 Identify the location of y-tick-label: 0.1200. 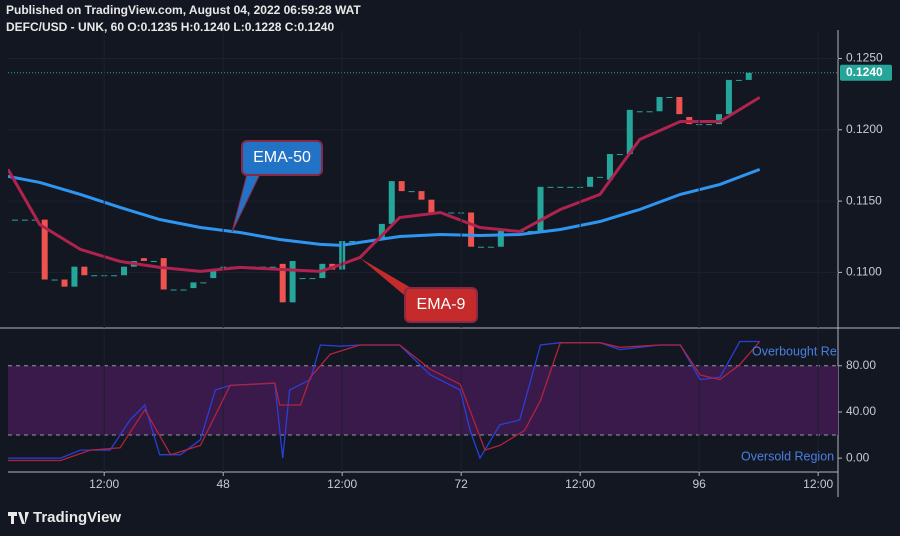
(864, 129).